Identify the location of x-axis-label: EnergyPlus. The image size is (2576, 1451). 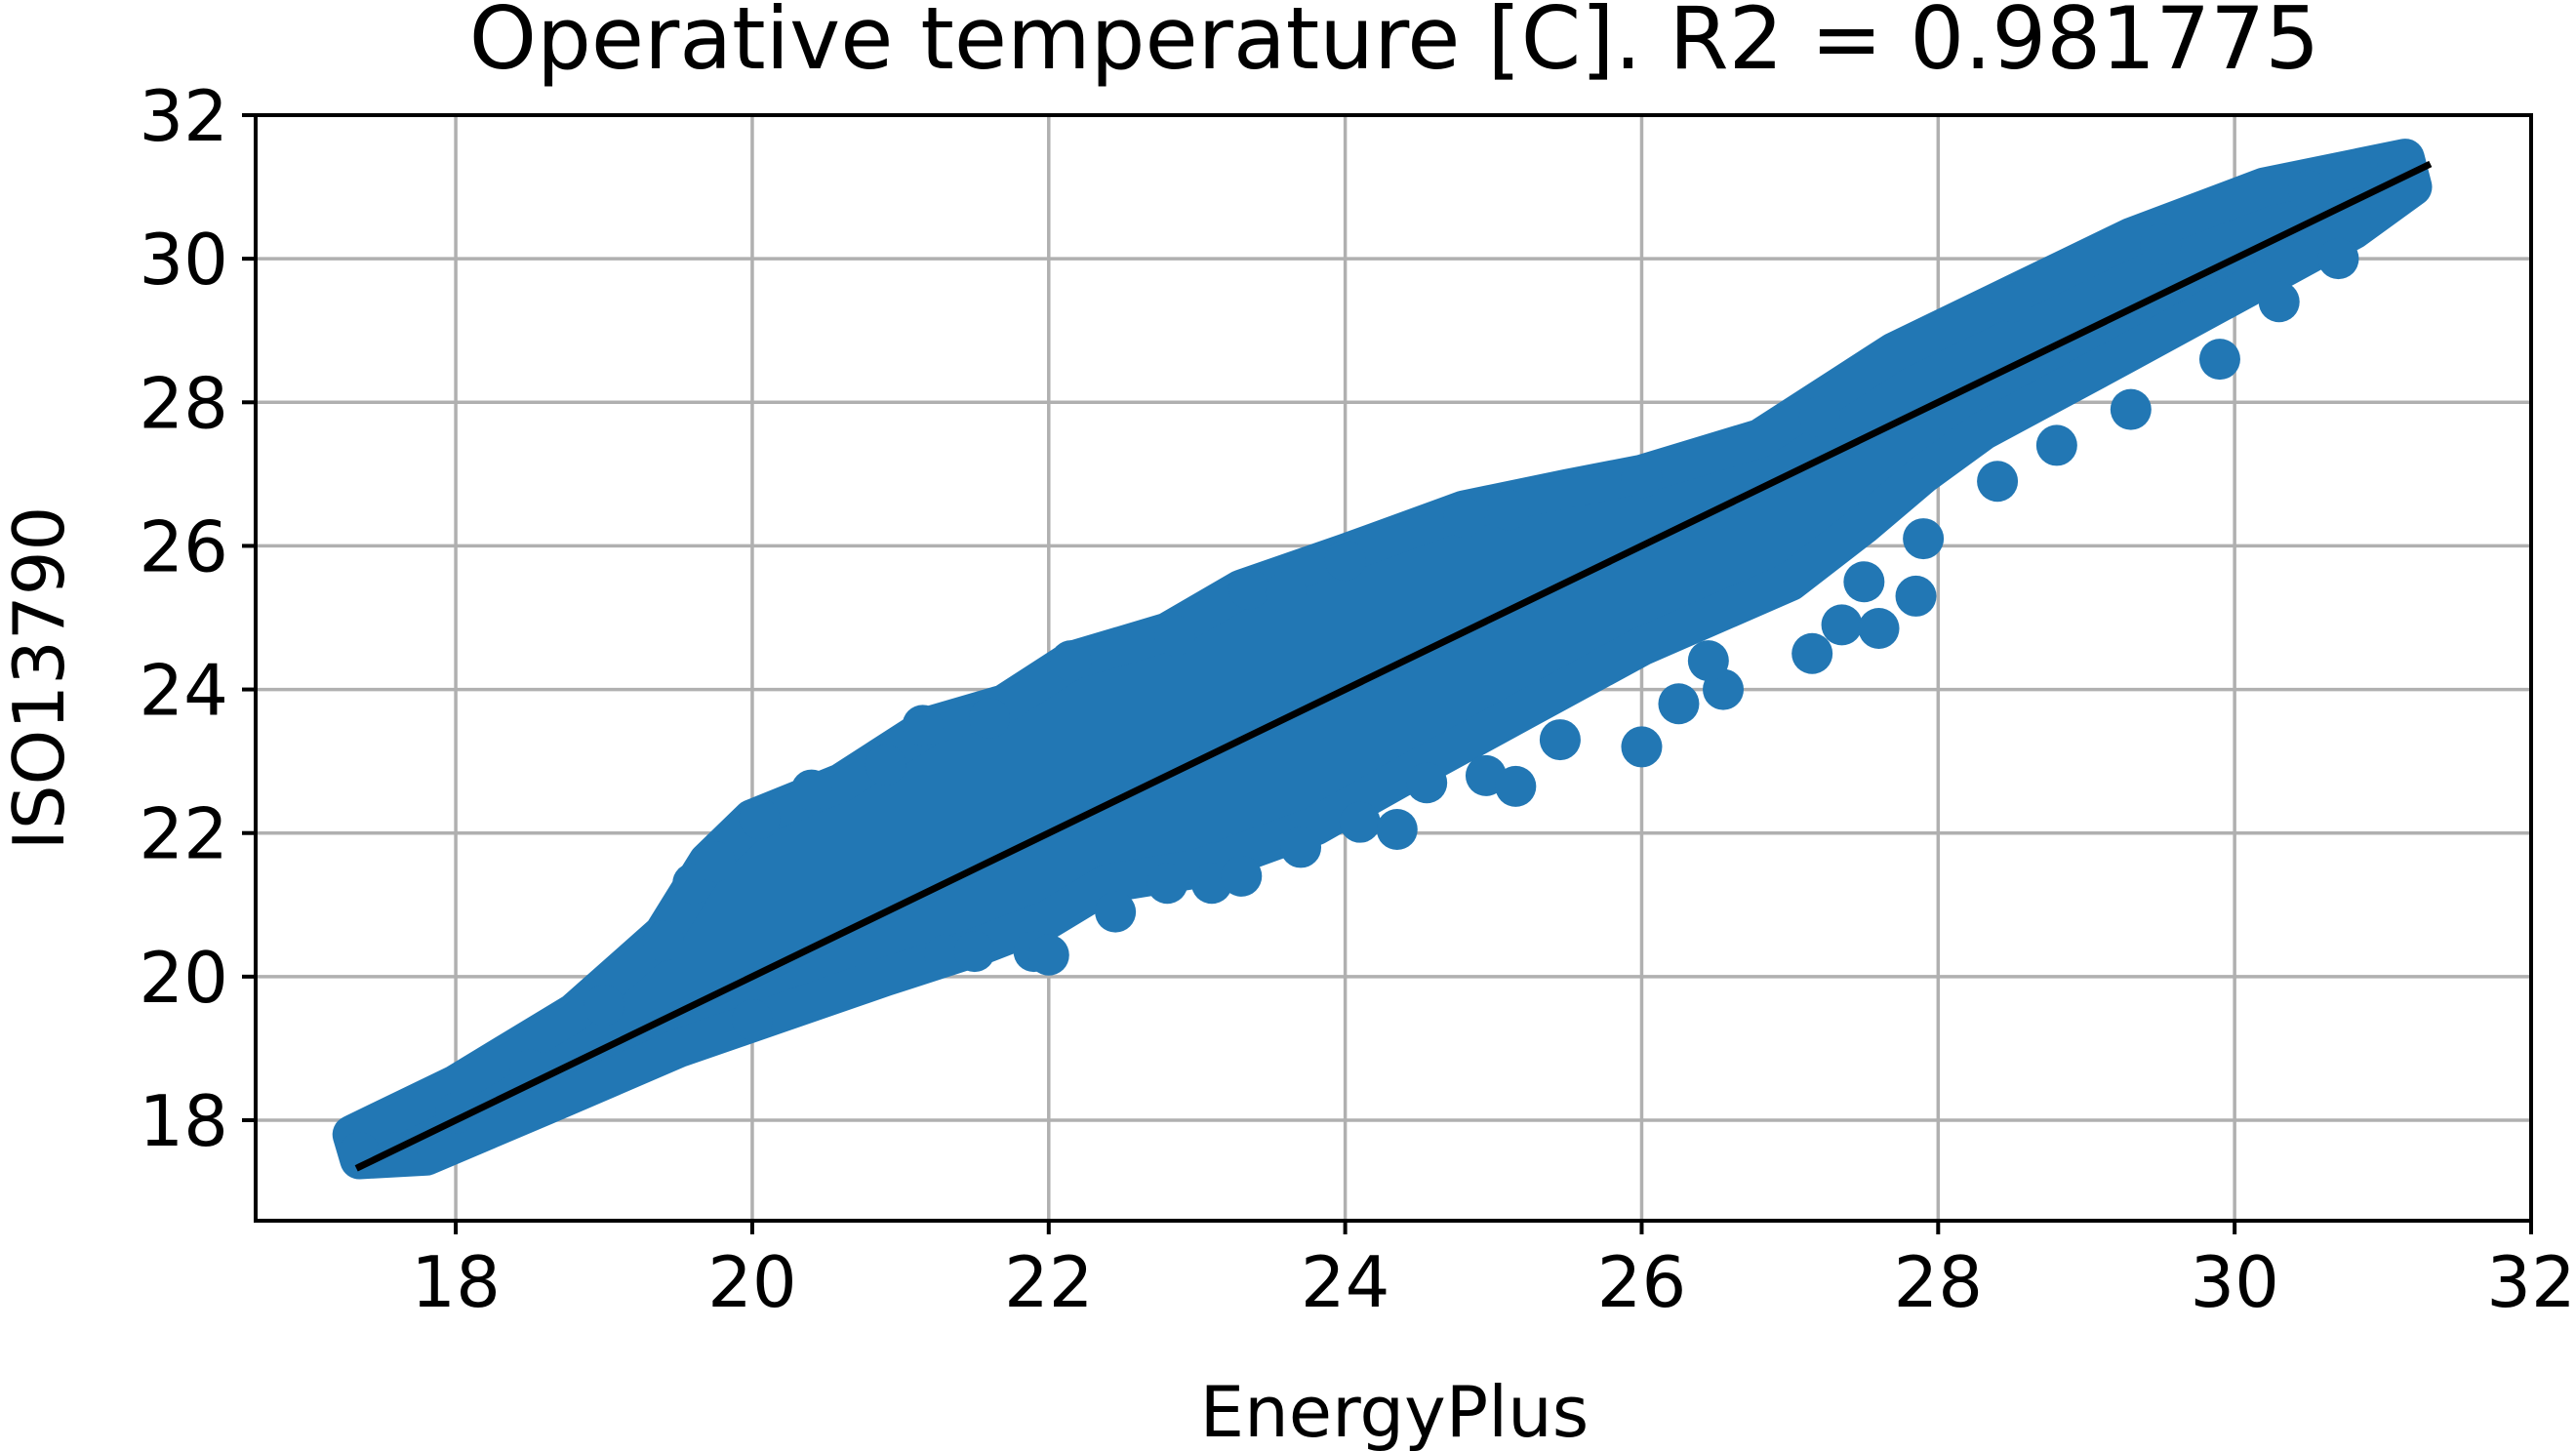
(1395, 1411).